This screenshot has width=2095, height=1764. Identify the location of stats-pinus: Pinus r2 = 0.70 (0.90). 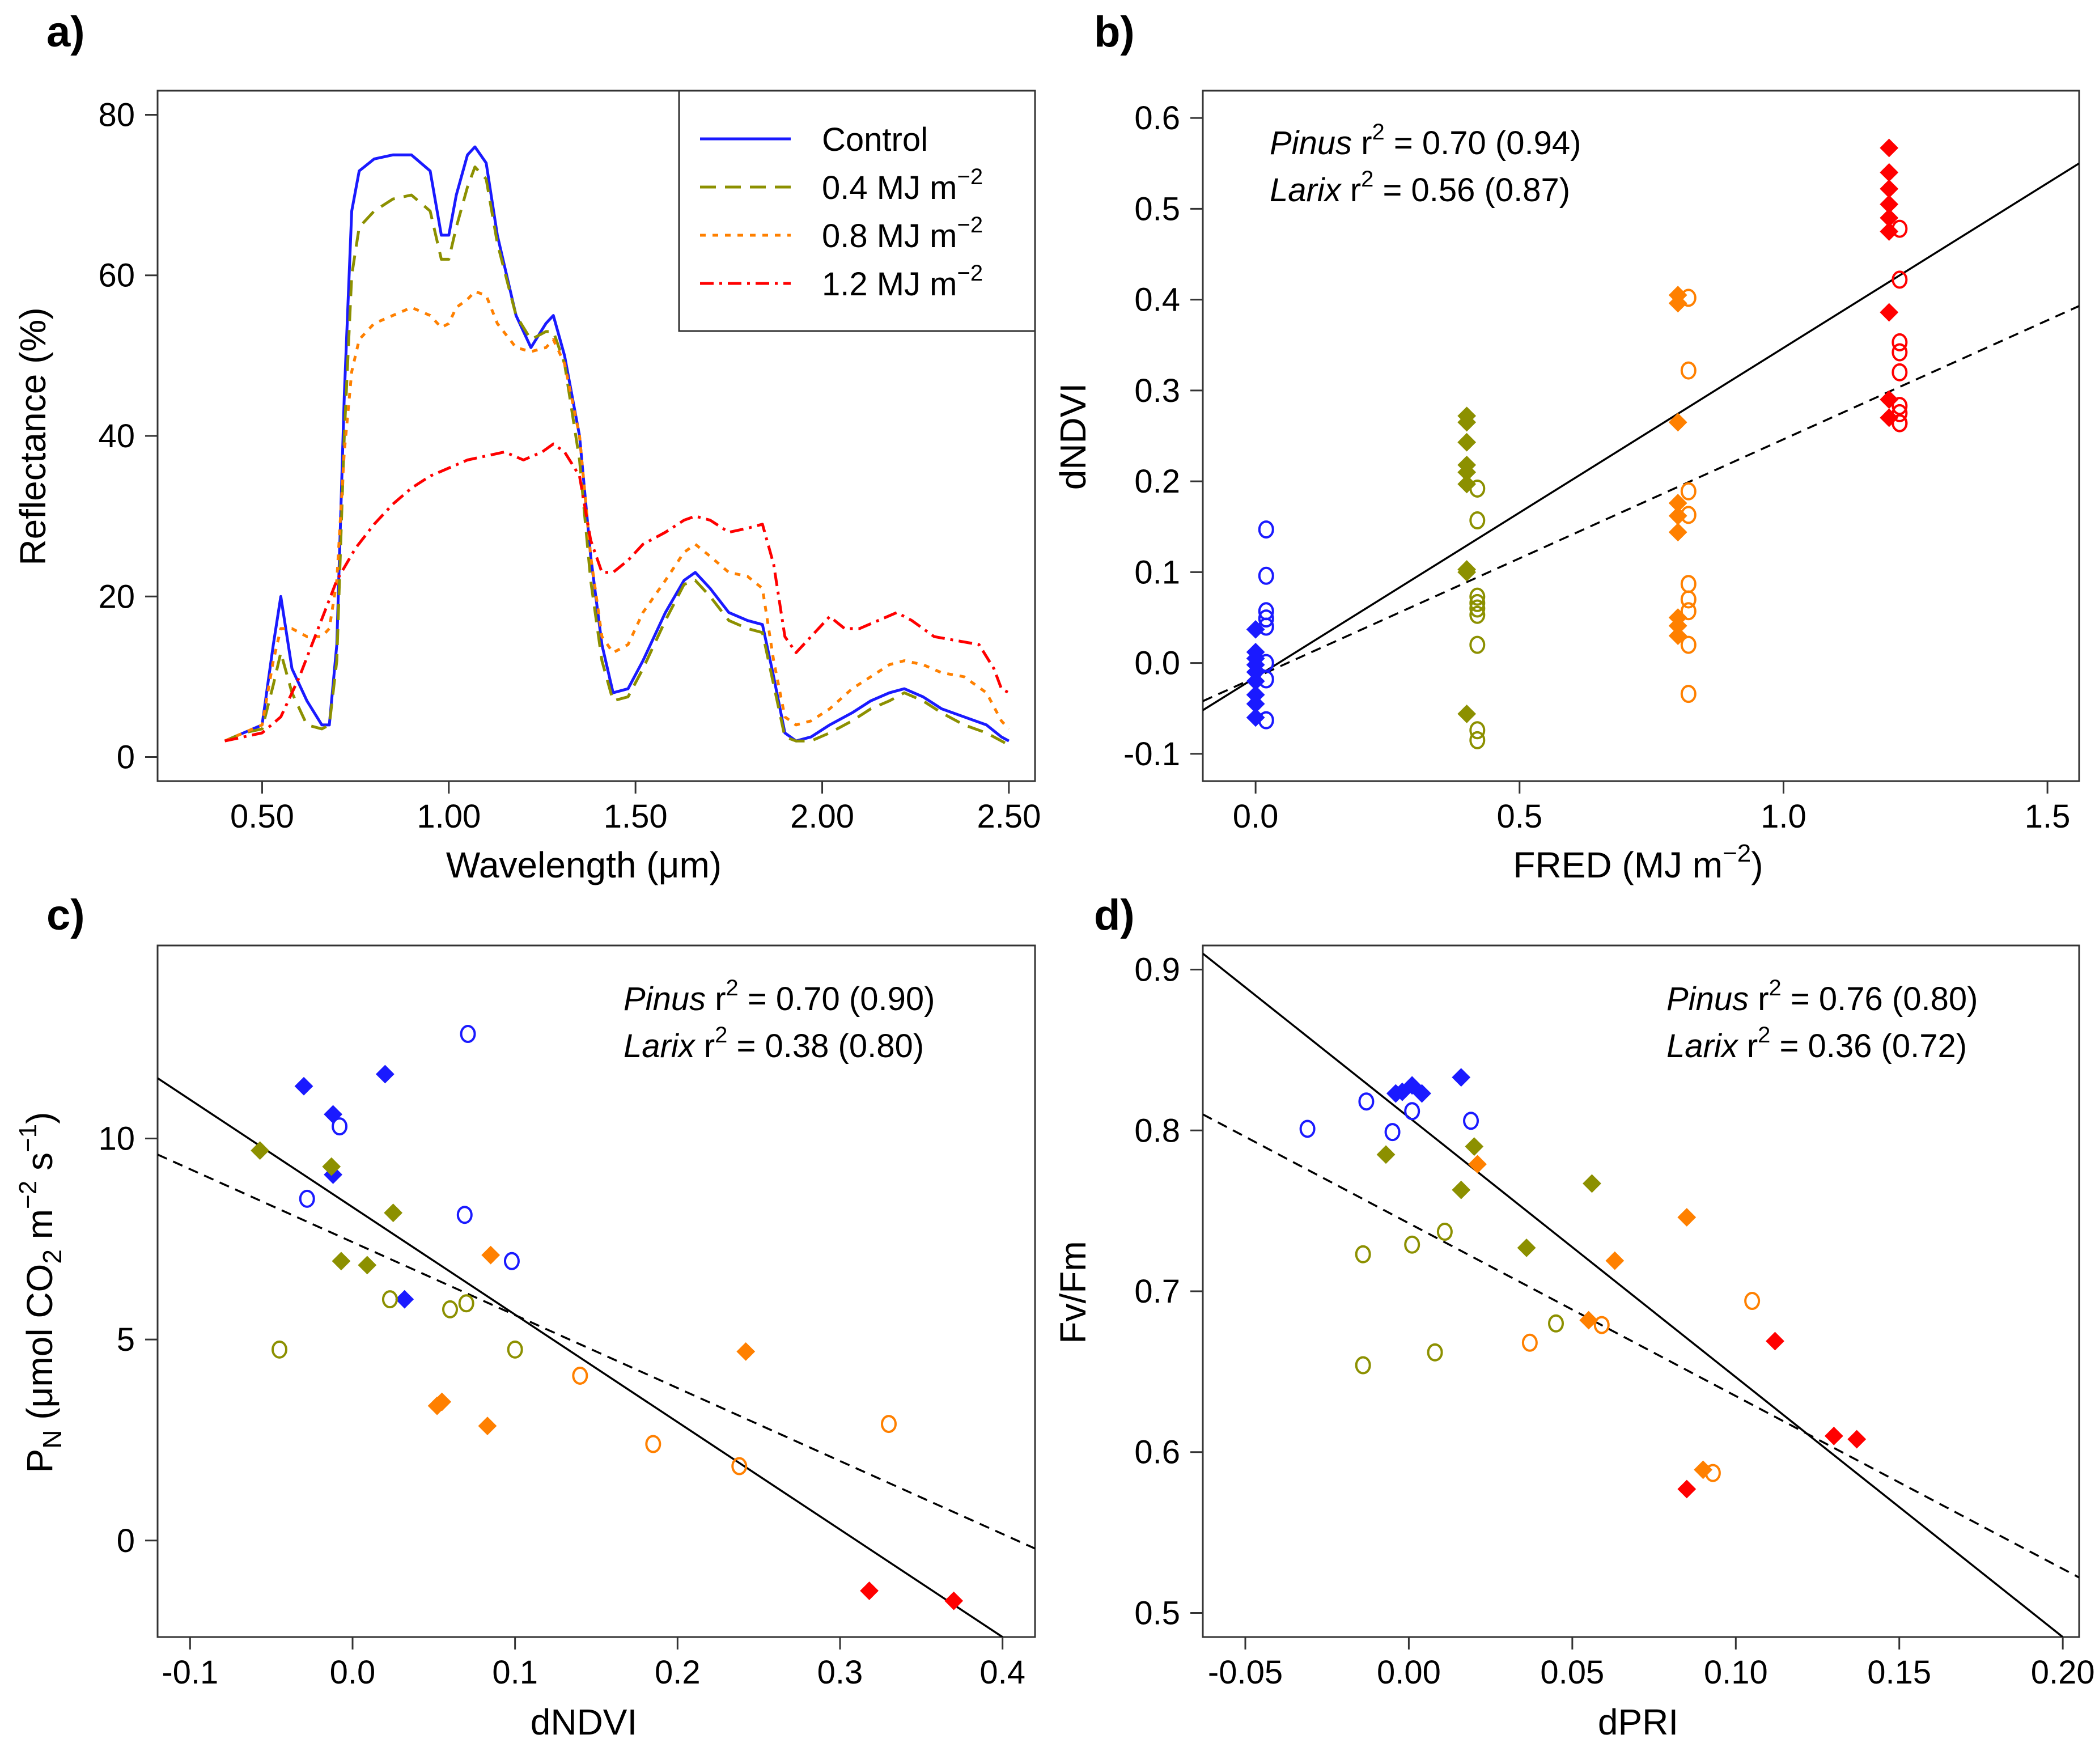
(779, 996).